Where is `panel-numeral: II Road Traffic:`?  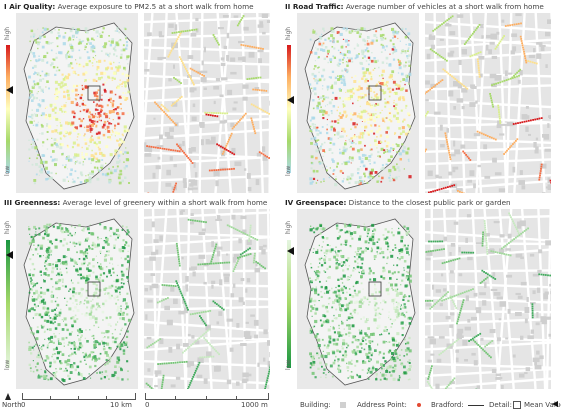 panel-numeral: II Road Traffic: is located at coordinates (314, 6).